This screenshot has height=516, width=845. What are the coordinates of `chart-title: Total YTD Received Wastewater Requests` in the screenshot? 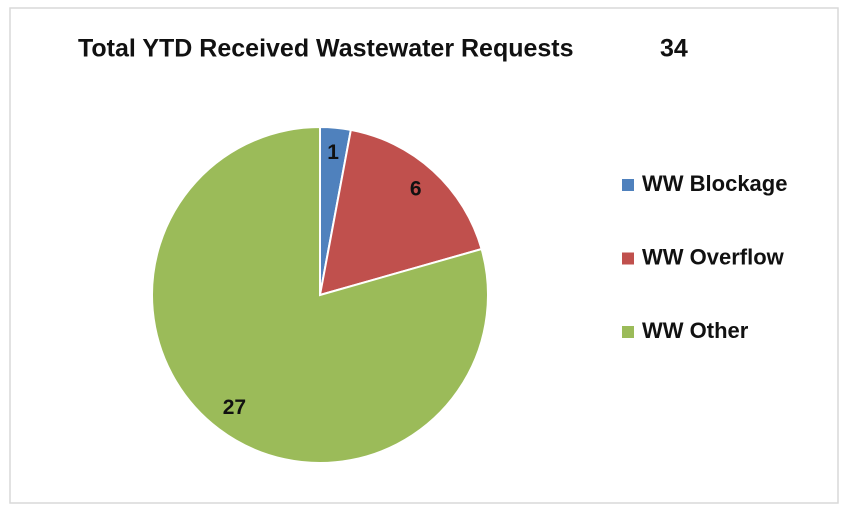 It's located at (326, 49).